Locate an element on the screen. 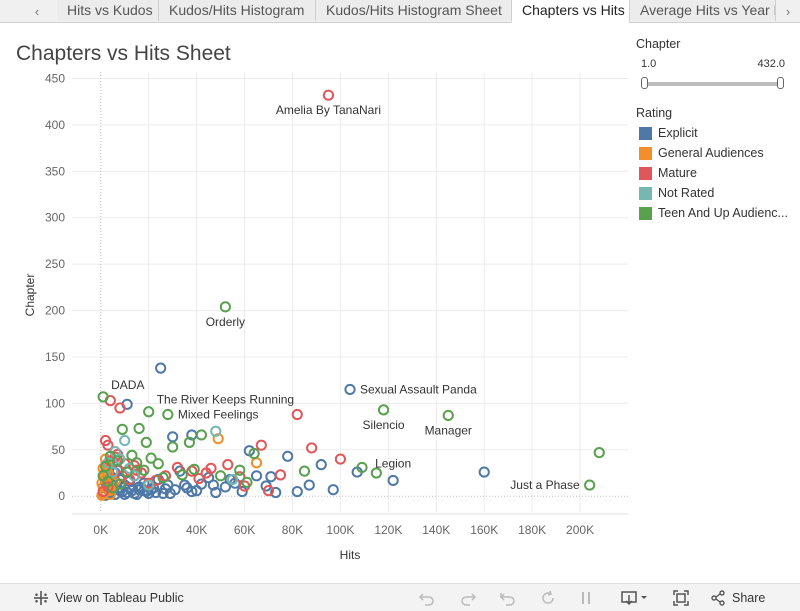 The image size is (800, 611). x-tick-label: 120K is located at coordinates (388, 530).